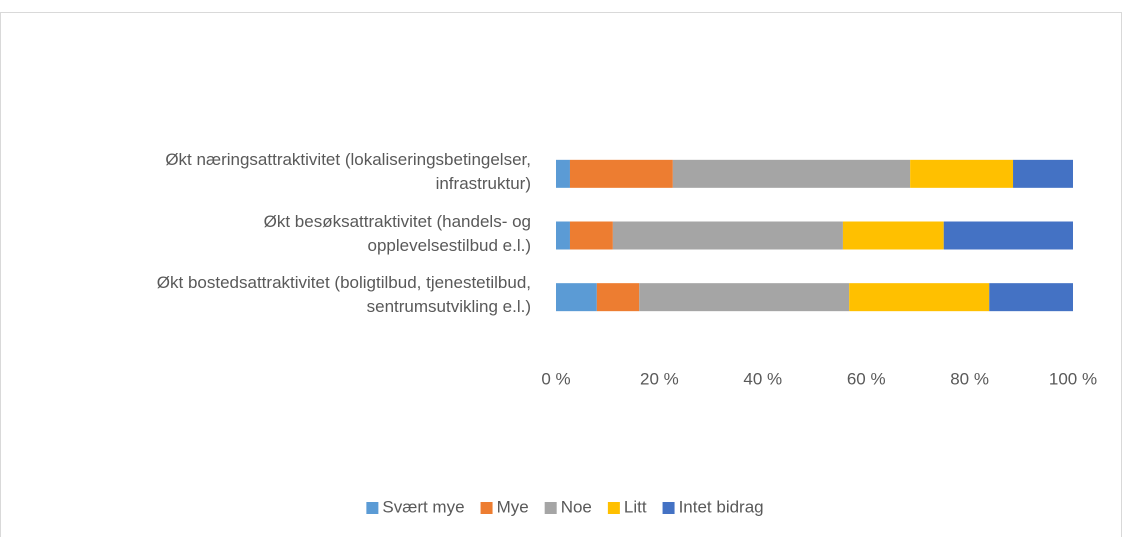  I want to click on x-tick-label: 80 %, so click(969, 378).